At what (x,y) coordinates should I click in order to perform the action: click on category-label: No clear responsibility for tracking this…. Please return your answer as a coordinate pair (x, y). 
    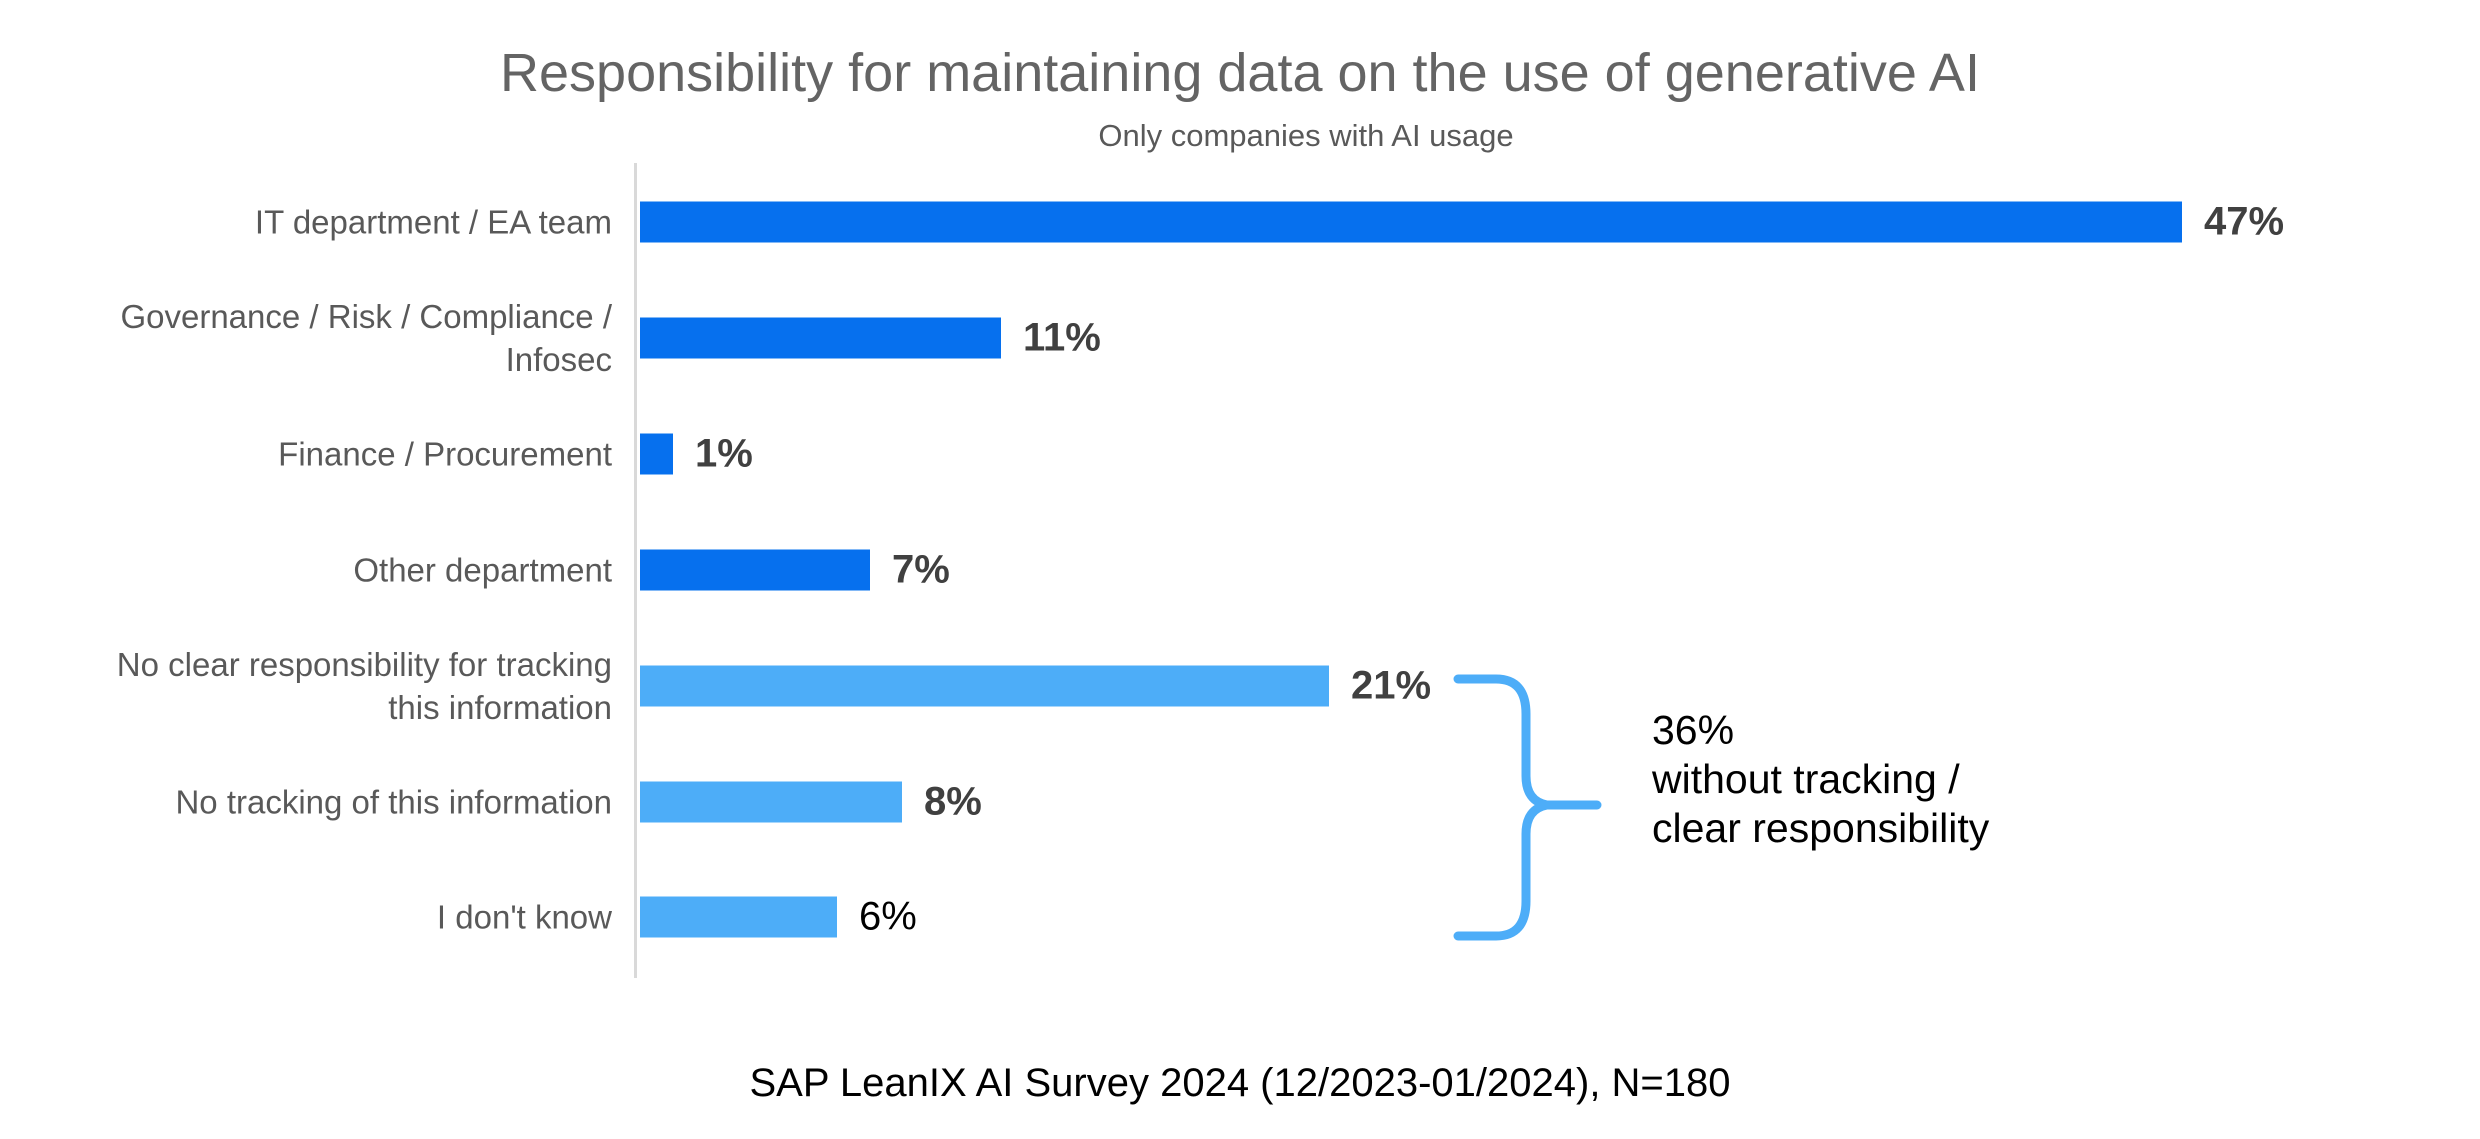
    Looking at the image, I should click on (364, 686).